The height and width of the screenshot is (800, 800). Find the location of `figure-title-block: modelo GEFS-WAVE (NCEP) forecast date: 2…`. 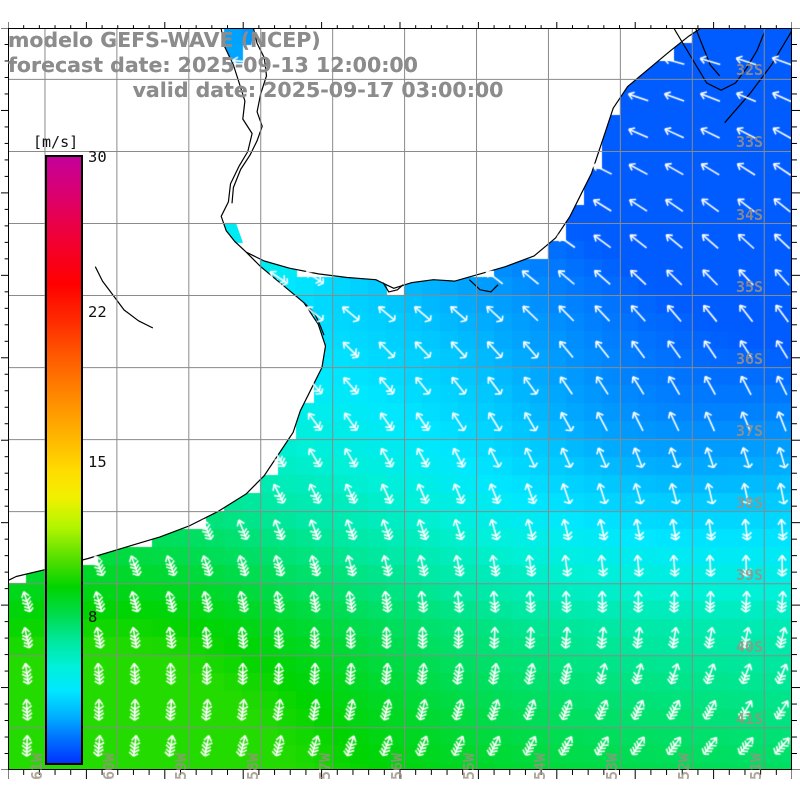

figure-title-block: modelo GEFS-WAVE (NCEP) forecast date: 2… is located at coordinates (318, 65).